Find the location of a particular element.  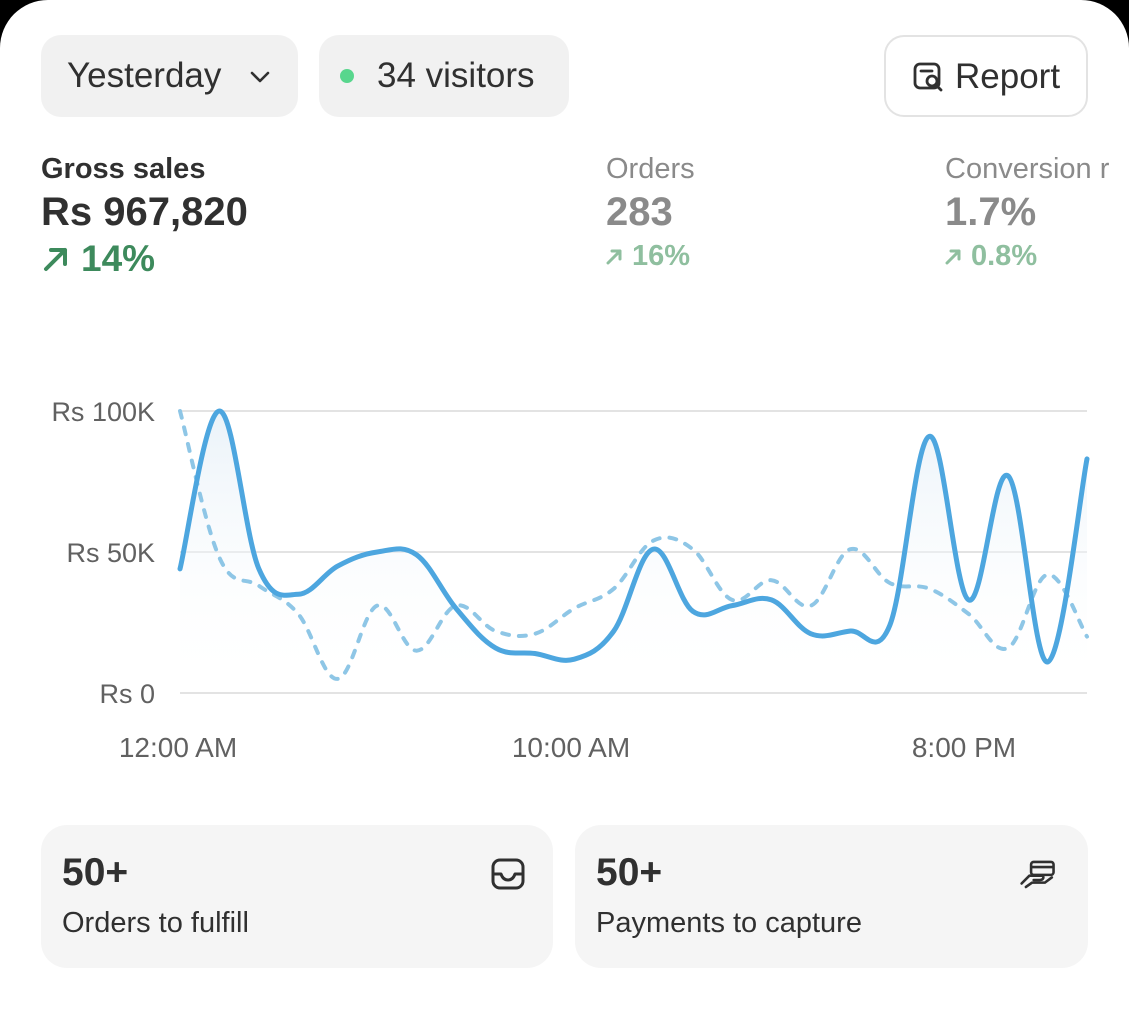

y-tick-label: Rs 100K is located at coordinates (103, 412).